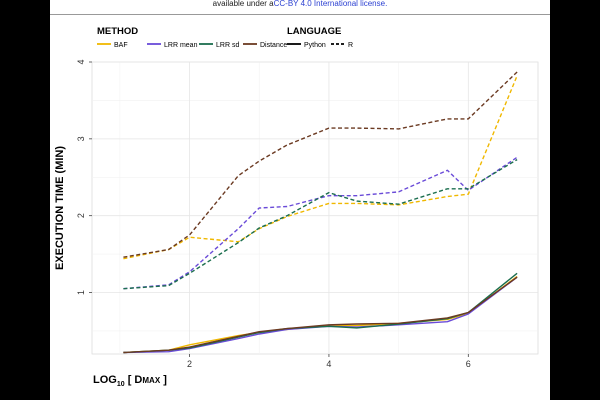 Image resolution: width=600 pixels, height=400 pixels. I want to click on legend-language-title: LANGUAGE, so click(314, 31).